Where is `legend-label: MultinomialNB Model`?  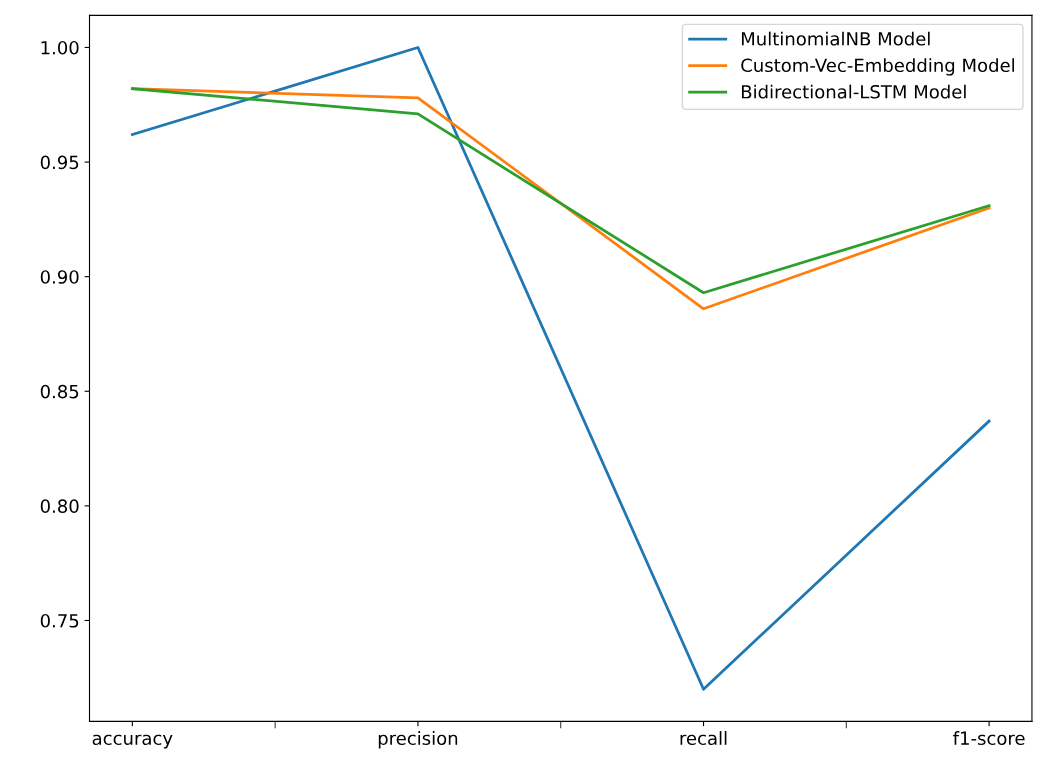
legend-label: MultinomialNB Model is located at coordinates (835, 38).